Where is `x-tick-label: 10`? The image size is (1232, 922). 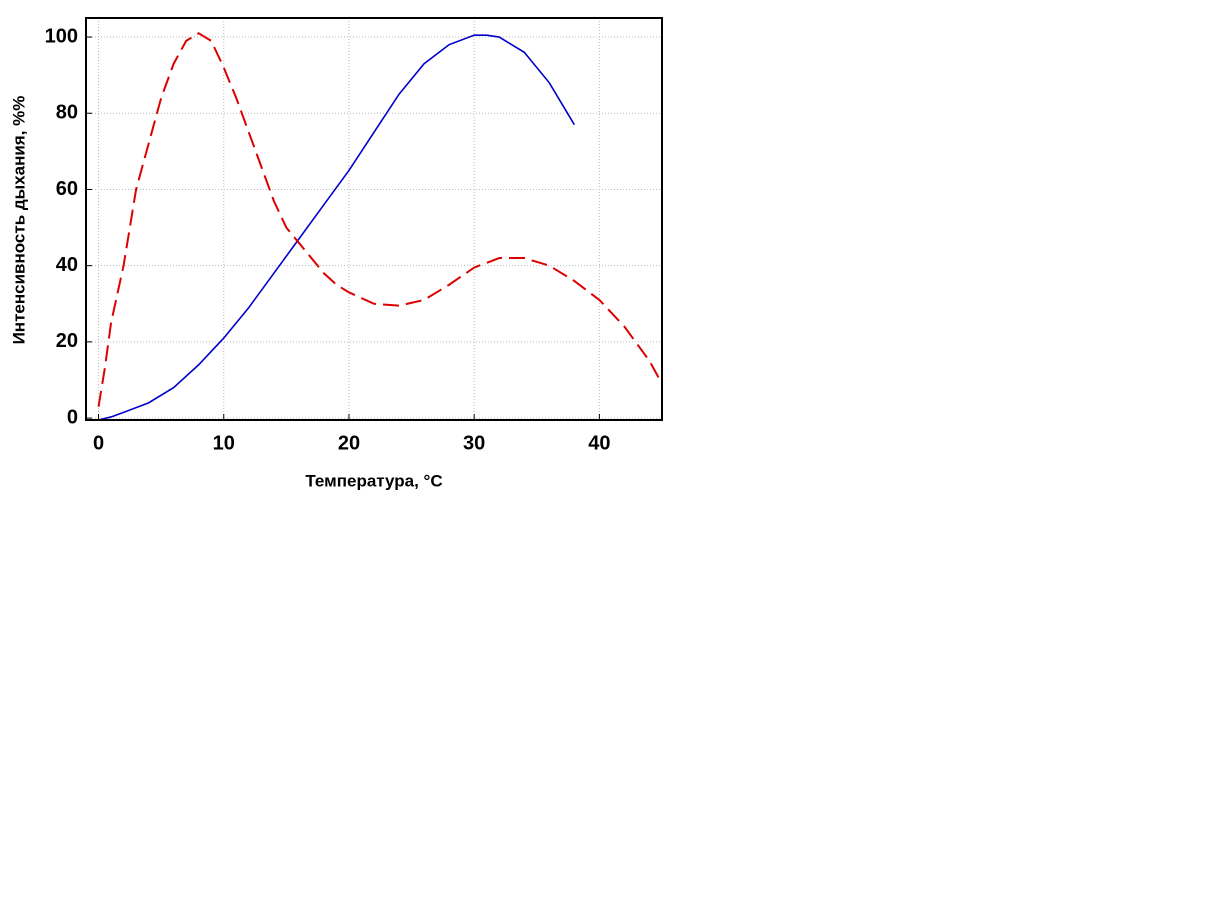 x-tick-label: 10 is located at coordinates (224, 443).